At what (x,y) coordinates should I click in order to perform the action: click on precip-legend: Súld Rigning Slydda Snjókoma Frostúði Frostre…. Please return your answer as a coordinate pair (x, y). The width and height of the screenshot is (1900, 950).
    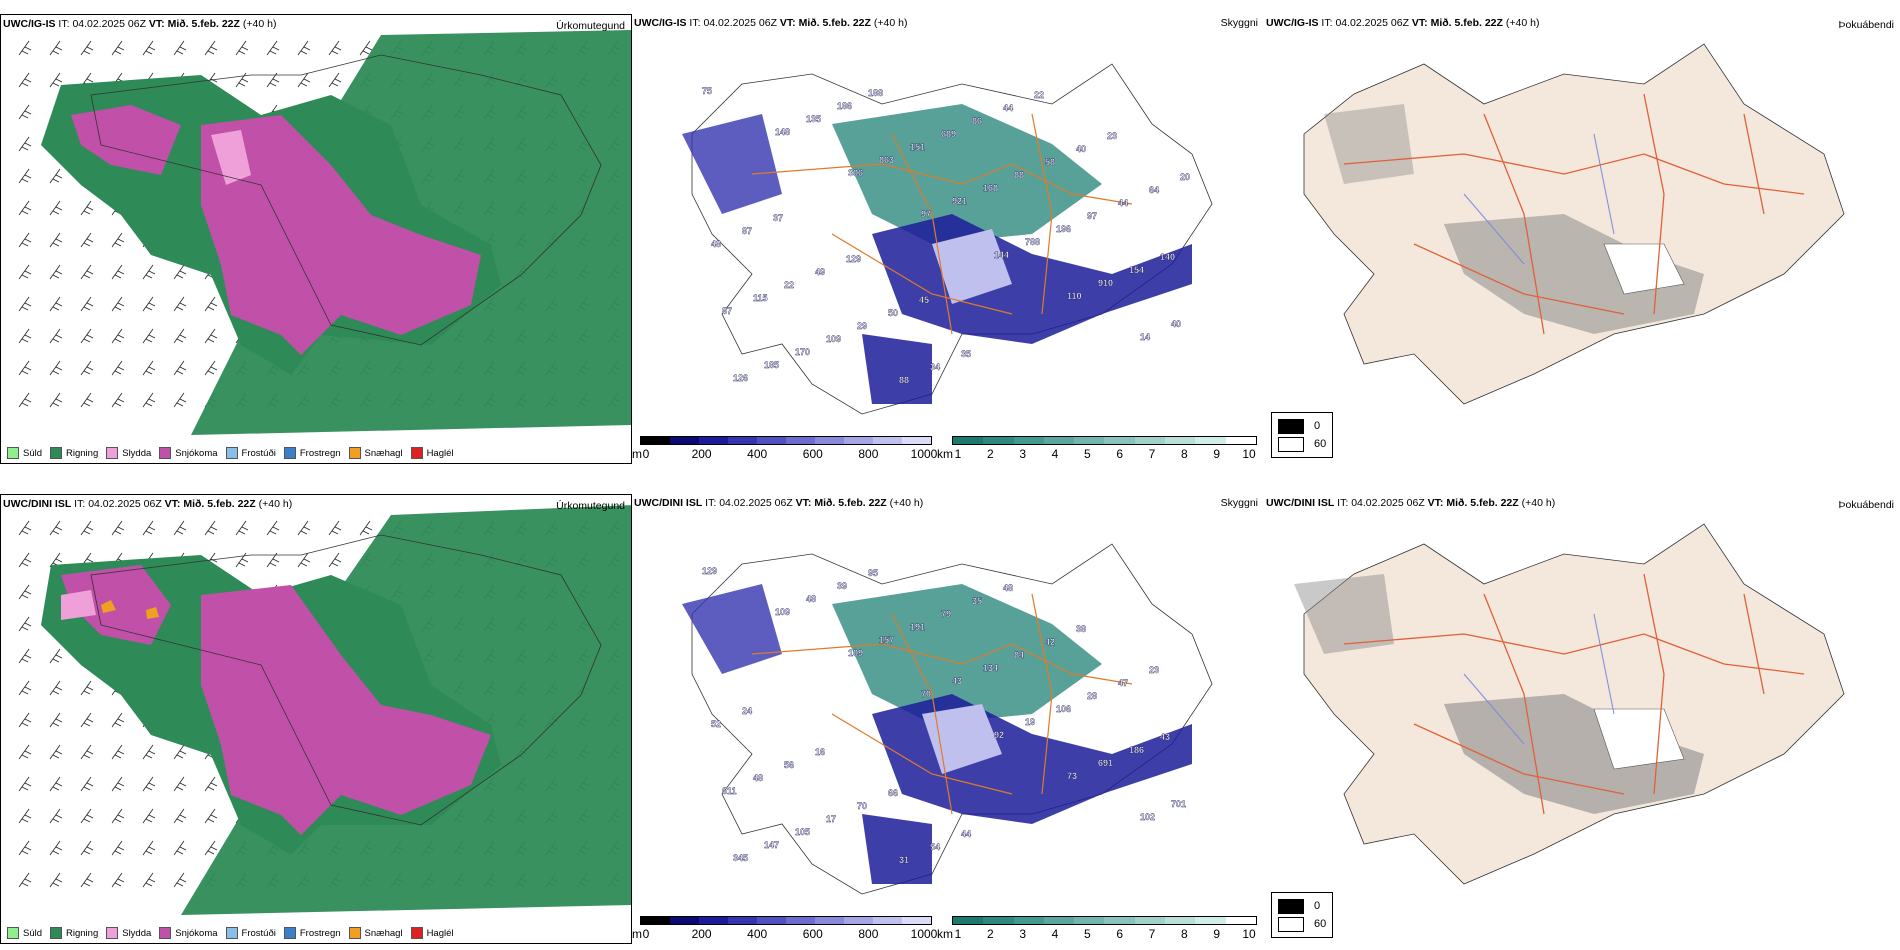
    Looking at the image, I should click on (230, 933).